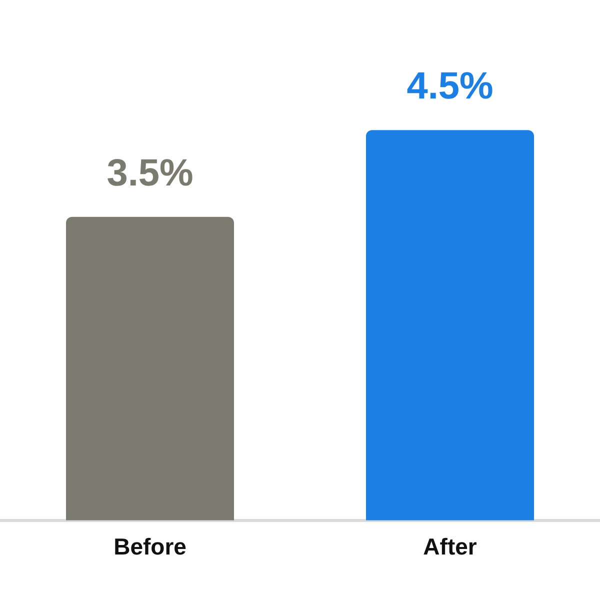 This screenshot has height=600, width=600. Describe the element at coordinates (450, 87) in the screenshot. I see `data-label: 4.5%` at that location.